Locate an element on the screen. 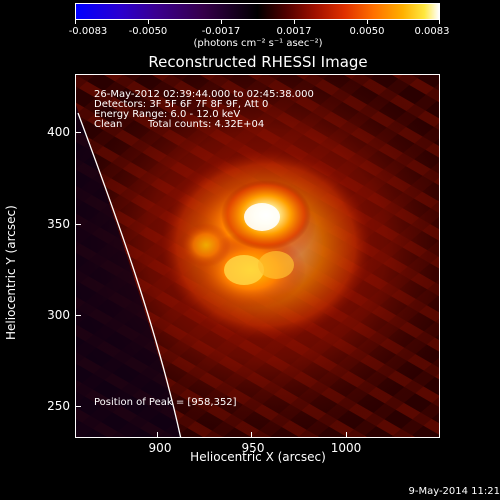 The image size is (500, 500). plot-title: Reconstructed RHESSI Image is located at coordinates (258, 62).